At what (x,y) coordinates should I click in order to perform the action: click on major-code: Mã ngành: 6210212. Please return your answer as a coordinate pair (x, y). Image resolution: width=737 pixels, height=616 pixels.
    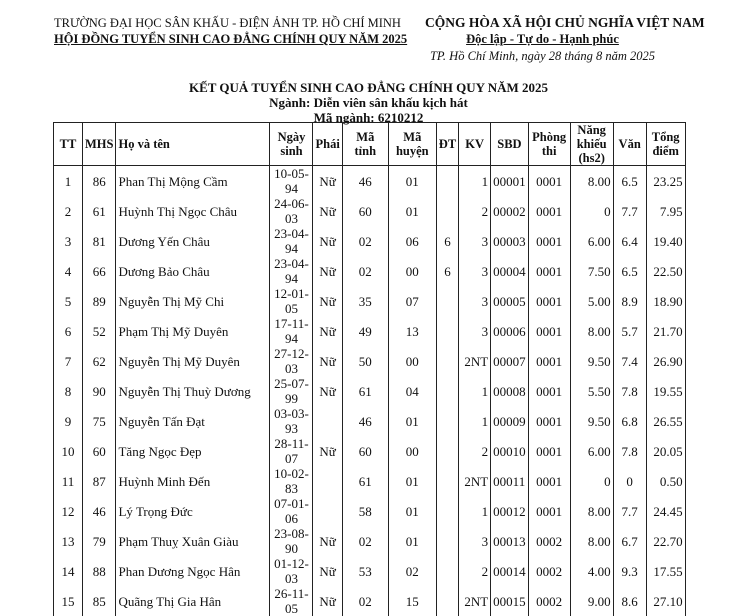
    Looking at the image, I should click on (368, 117).